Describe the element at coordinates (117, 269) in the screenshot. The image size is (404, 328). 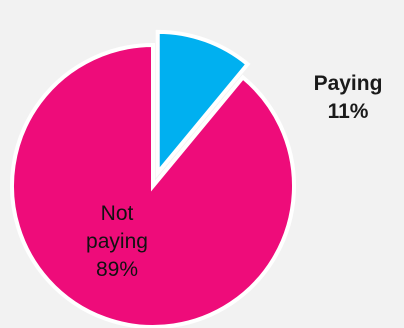
I see `slice-label-not-paying-value: 89%` at that location.